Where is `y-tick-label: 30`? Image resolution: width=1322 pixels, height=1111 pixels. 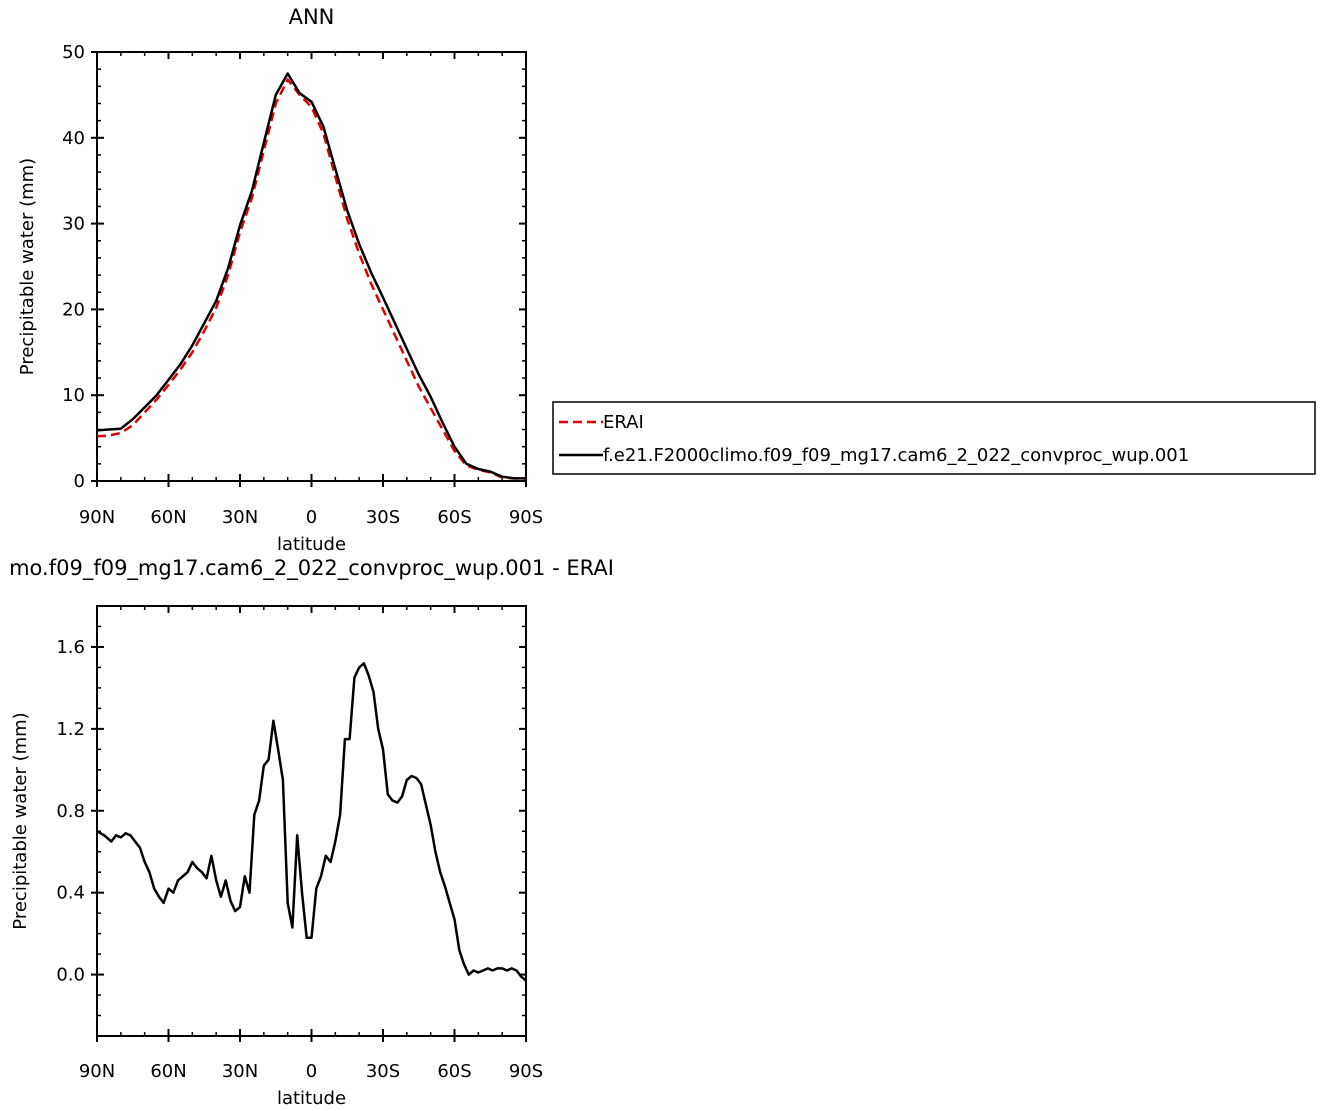 y-tick-label: 30 is located at coordinates (73, 224).